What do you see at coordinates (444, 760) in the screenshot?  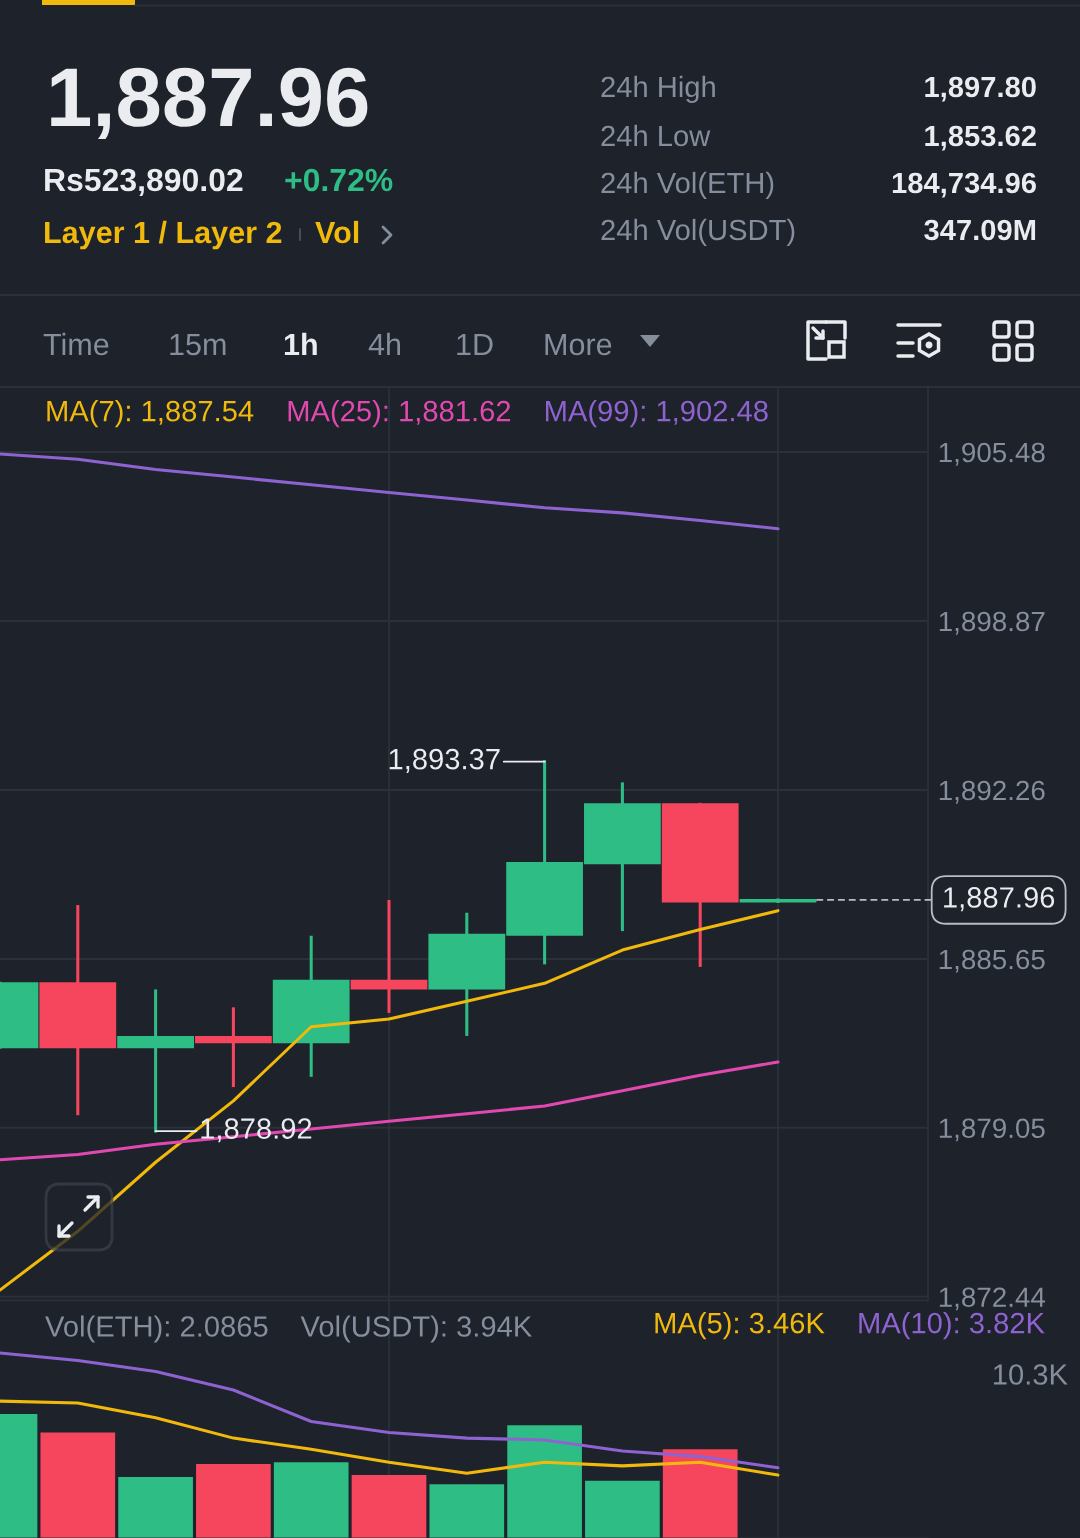 I see `annotation: 1,893.37` at bounding box center [444, 760].